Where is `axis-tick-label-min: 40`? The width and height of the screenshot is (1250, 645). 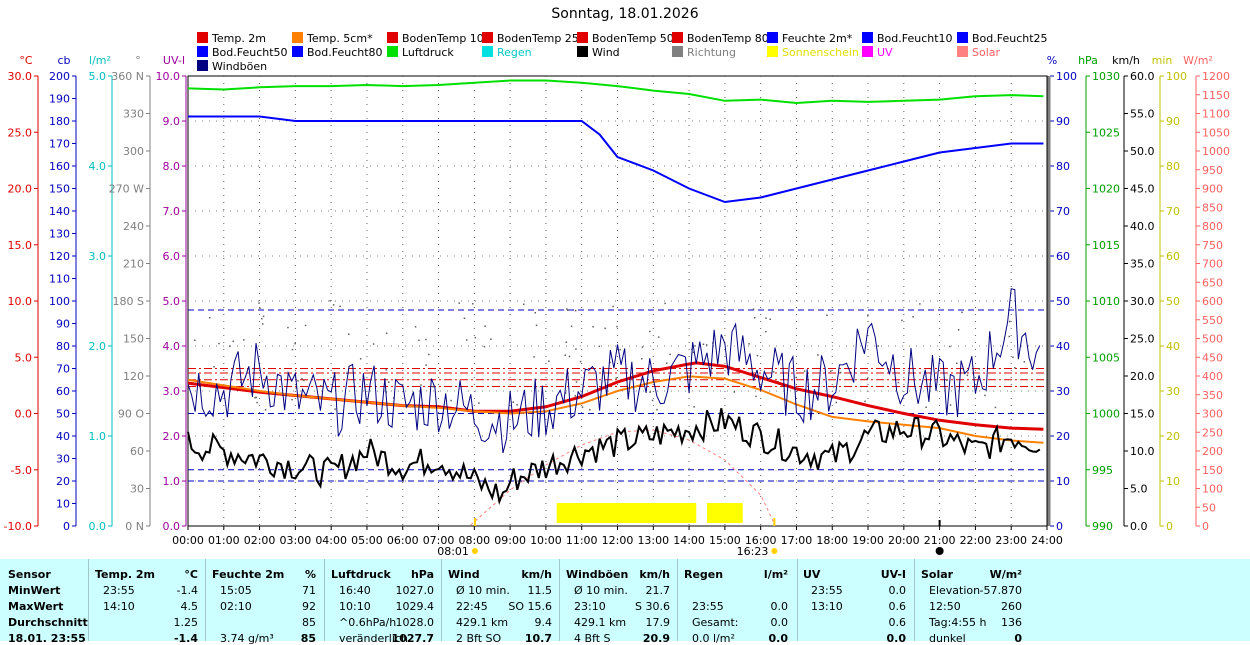
axis-tick-label-min: 40 is located at coordinates (1173, 346).